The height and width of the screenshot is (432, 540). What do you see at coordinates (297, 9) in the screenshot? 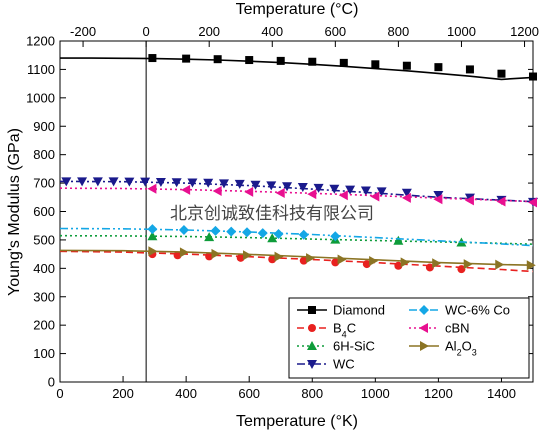
I see `top-axis-title: Temperature (°C)` at bounding box center [297, 9].